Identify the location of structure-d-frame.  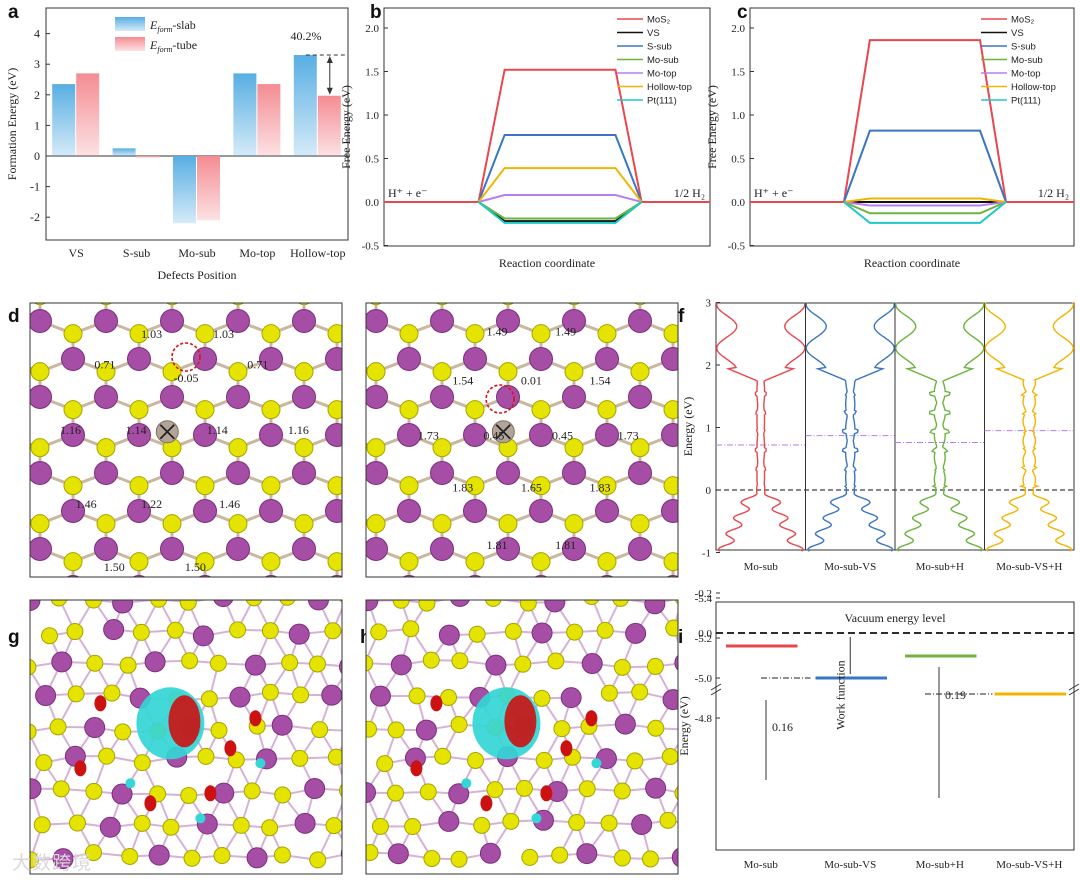
(186, 440).